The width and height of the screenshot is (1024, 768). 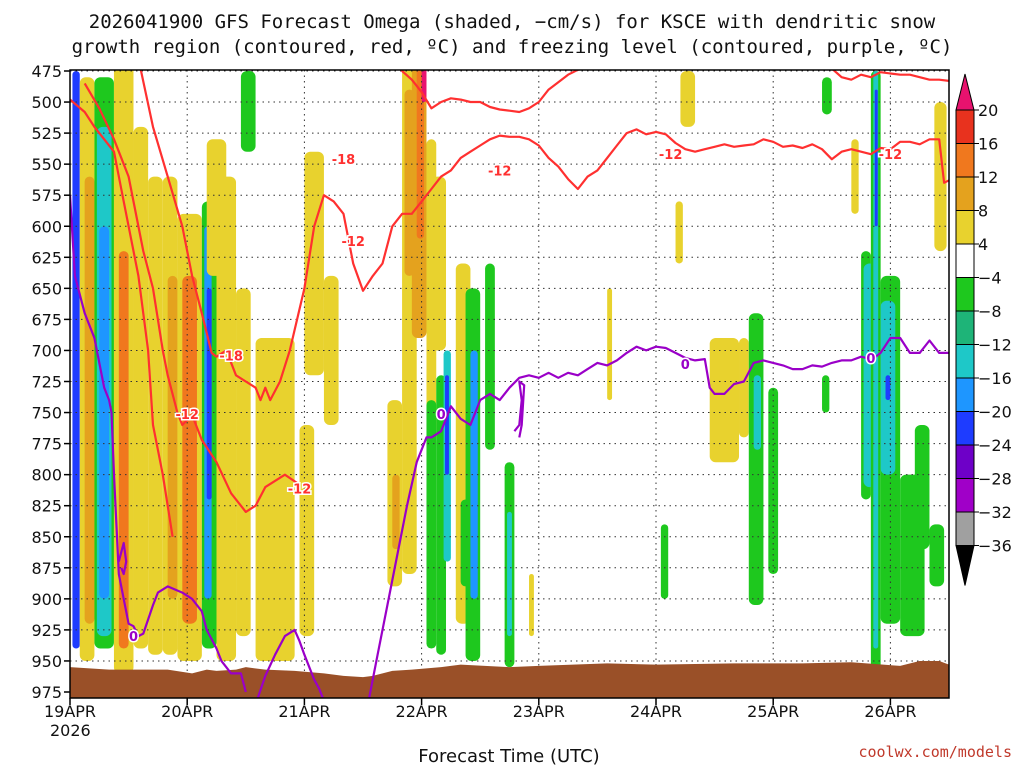 I want to click on y-tick-label: 625, so click(x=46, y=257).